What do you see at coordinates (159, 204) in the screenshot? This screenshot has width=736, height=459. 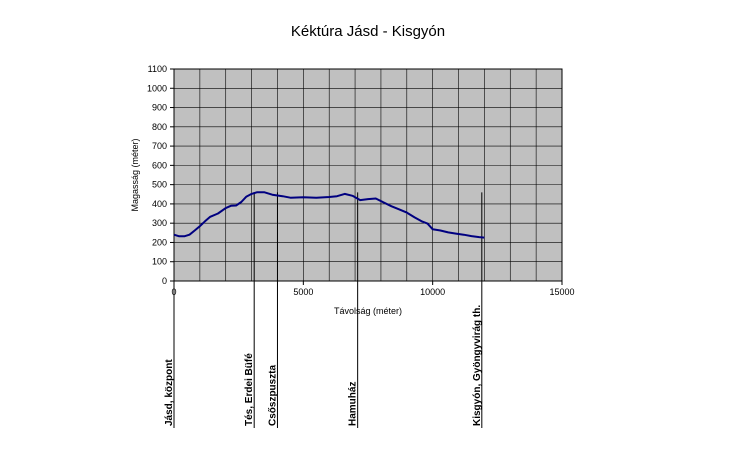 I see `y-tick-label: 400` at bounding box center [159, 204].